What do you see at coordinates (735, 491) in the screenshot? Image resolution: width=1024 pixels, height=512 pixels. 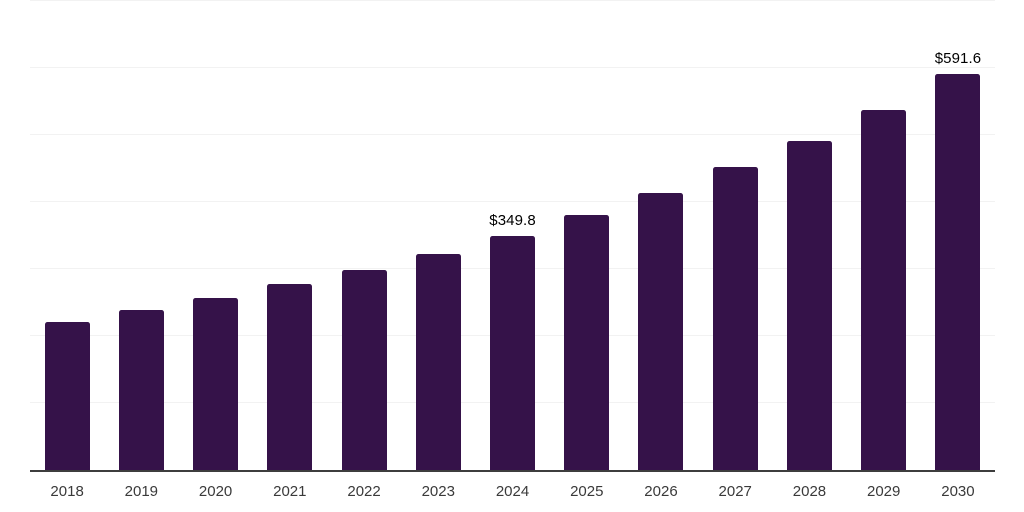 I see `x-axis-label-2027: 2027` at bounding box center [735, 491].